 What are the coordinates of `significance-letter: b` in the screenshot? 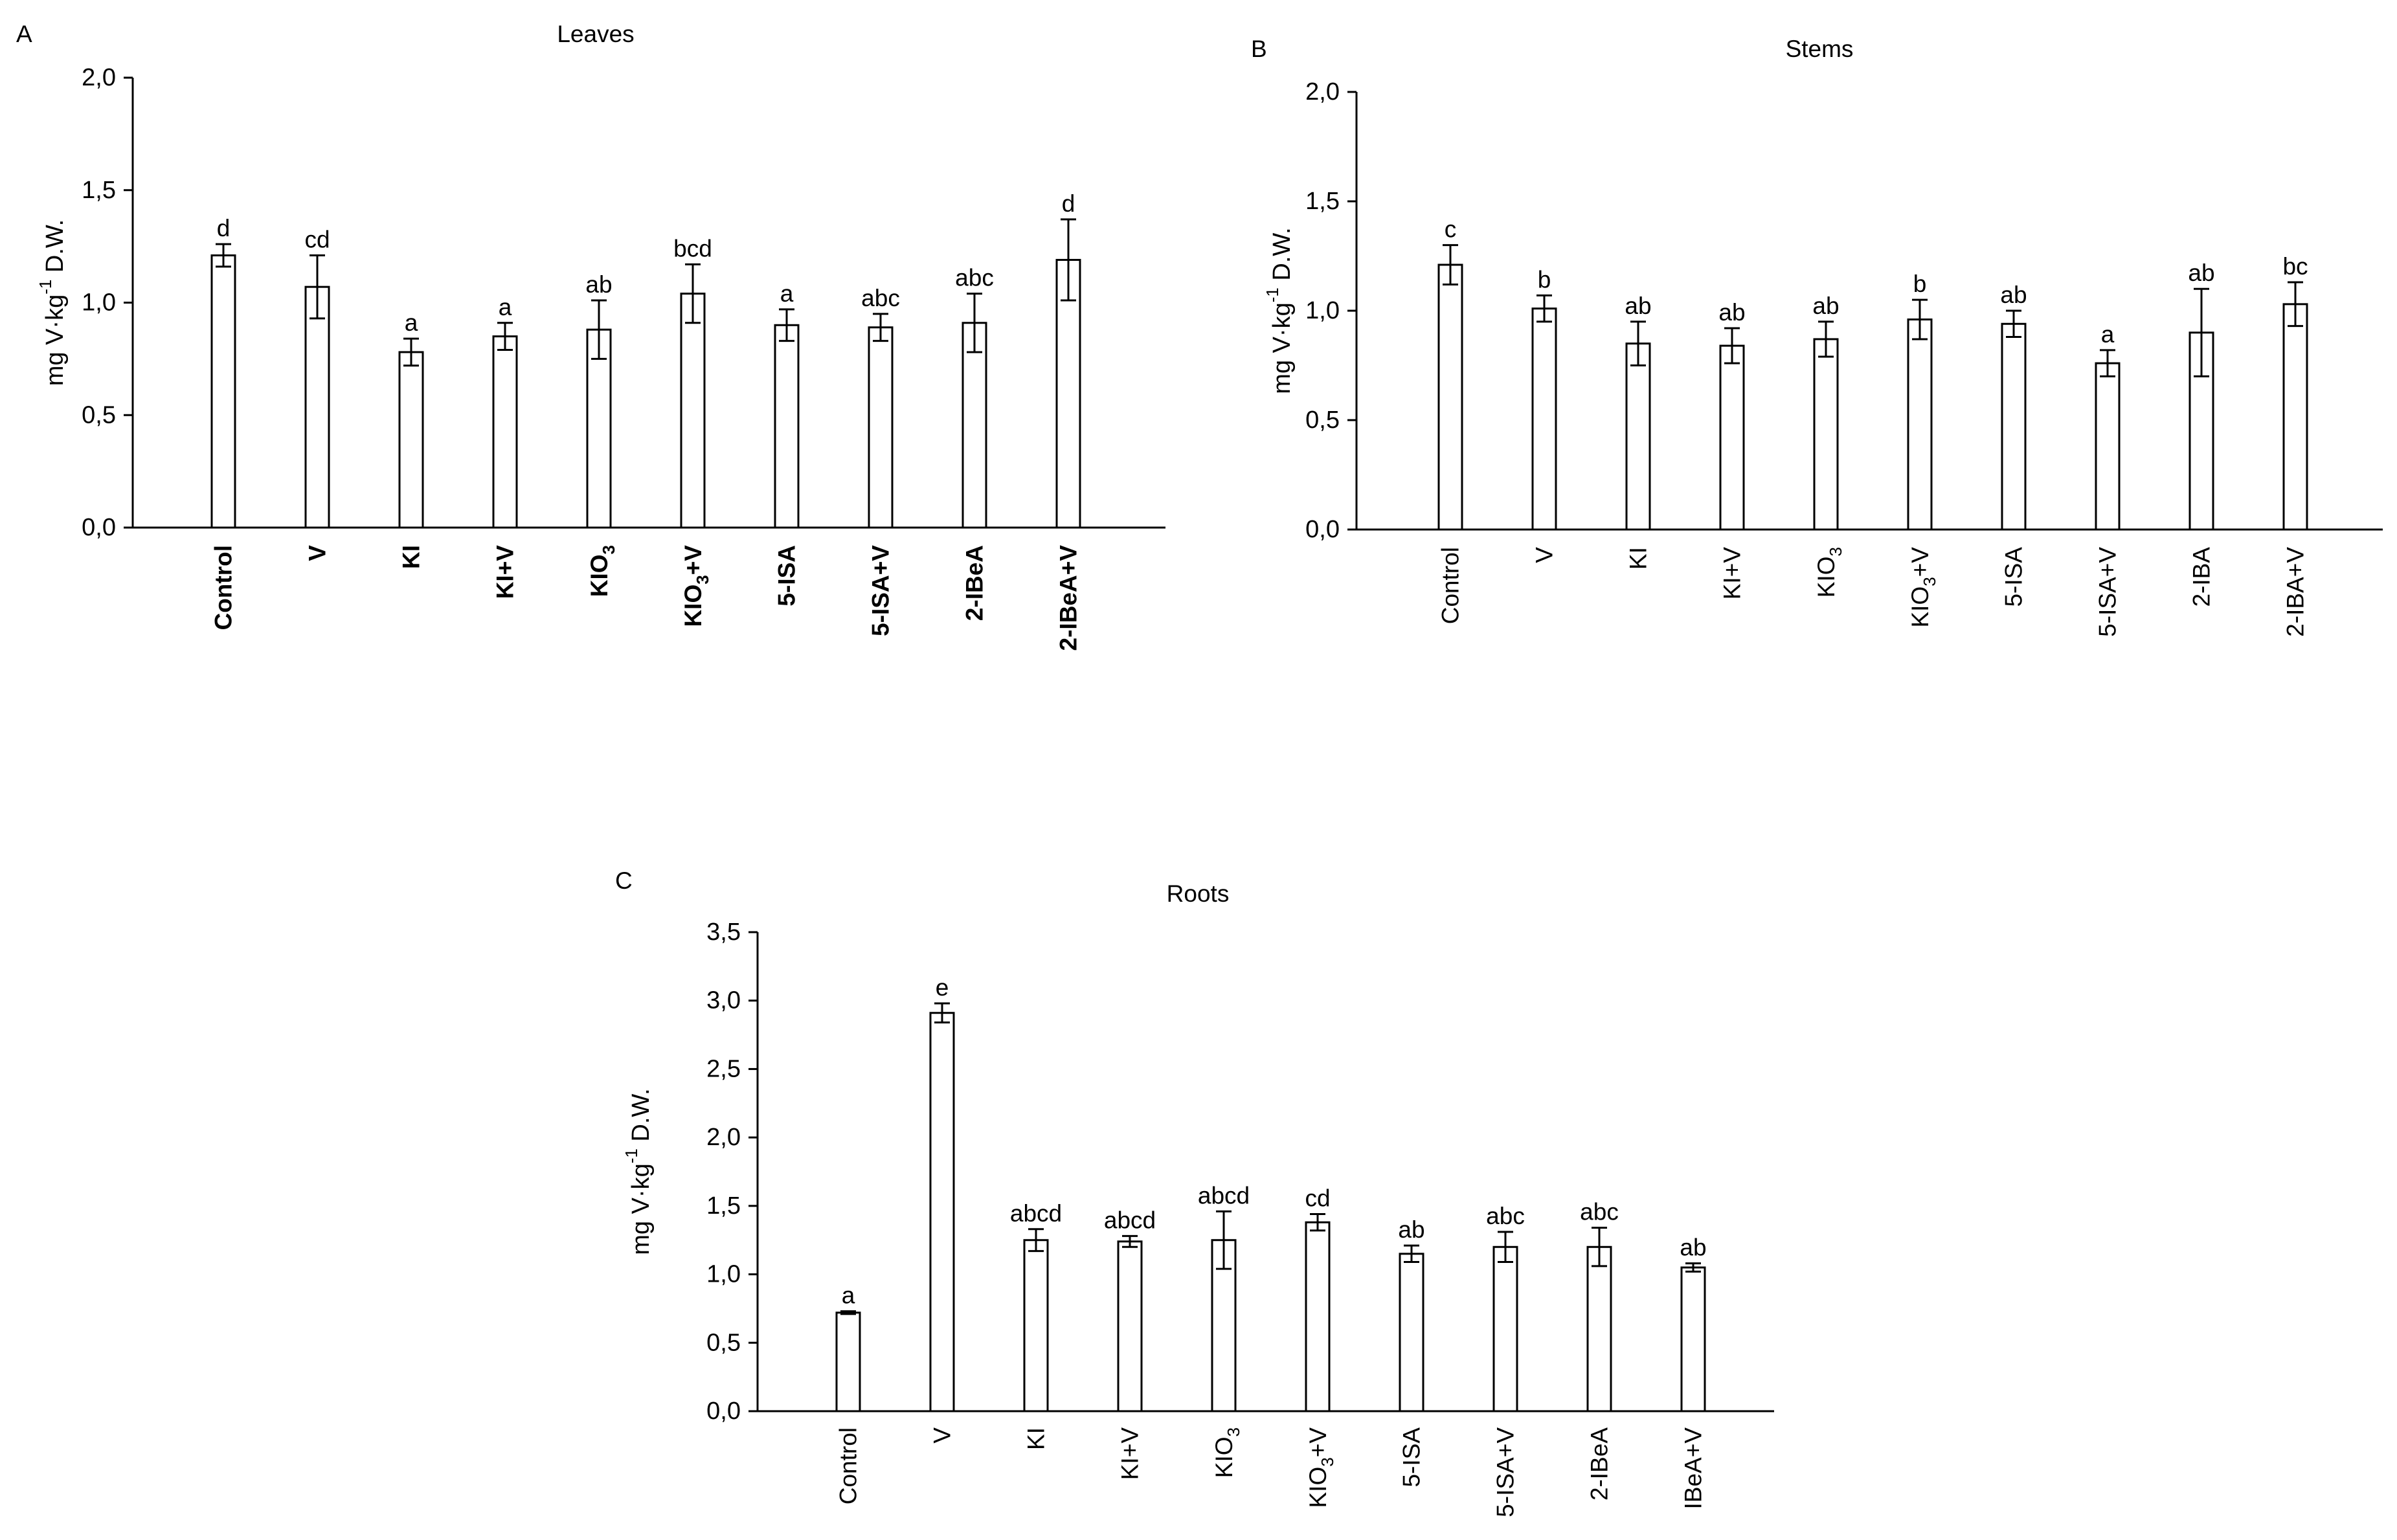 It's located at (1920, 284).